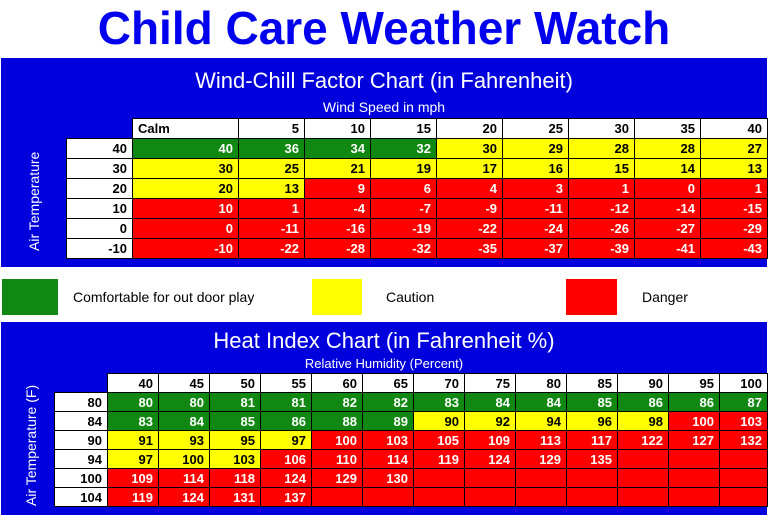  What do you see at coordinates (185, 168) in the screenshot?
I see `table-cell: 30` at bounding box center [185, 168].